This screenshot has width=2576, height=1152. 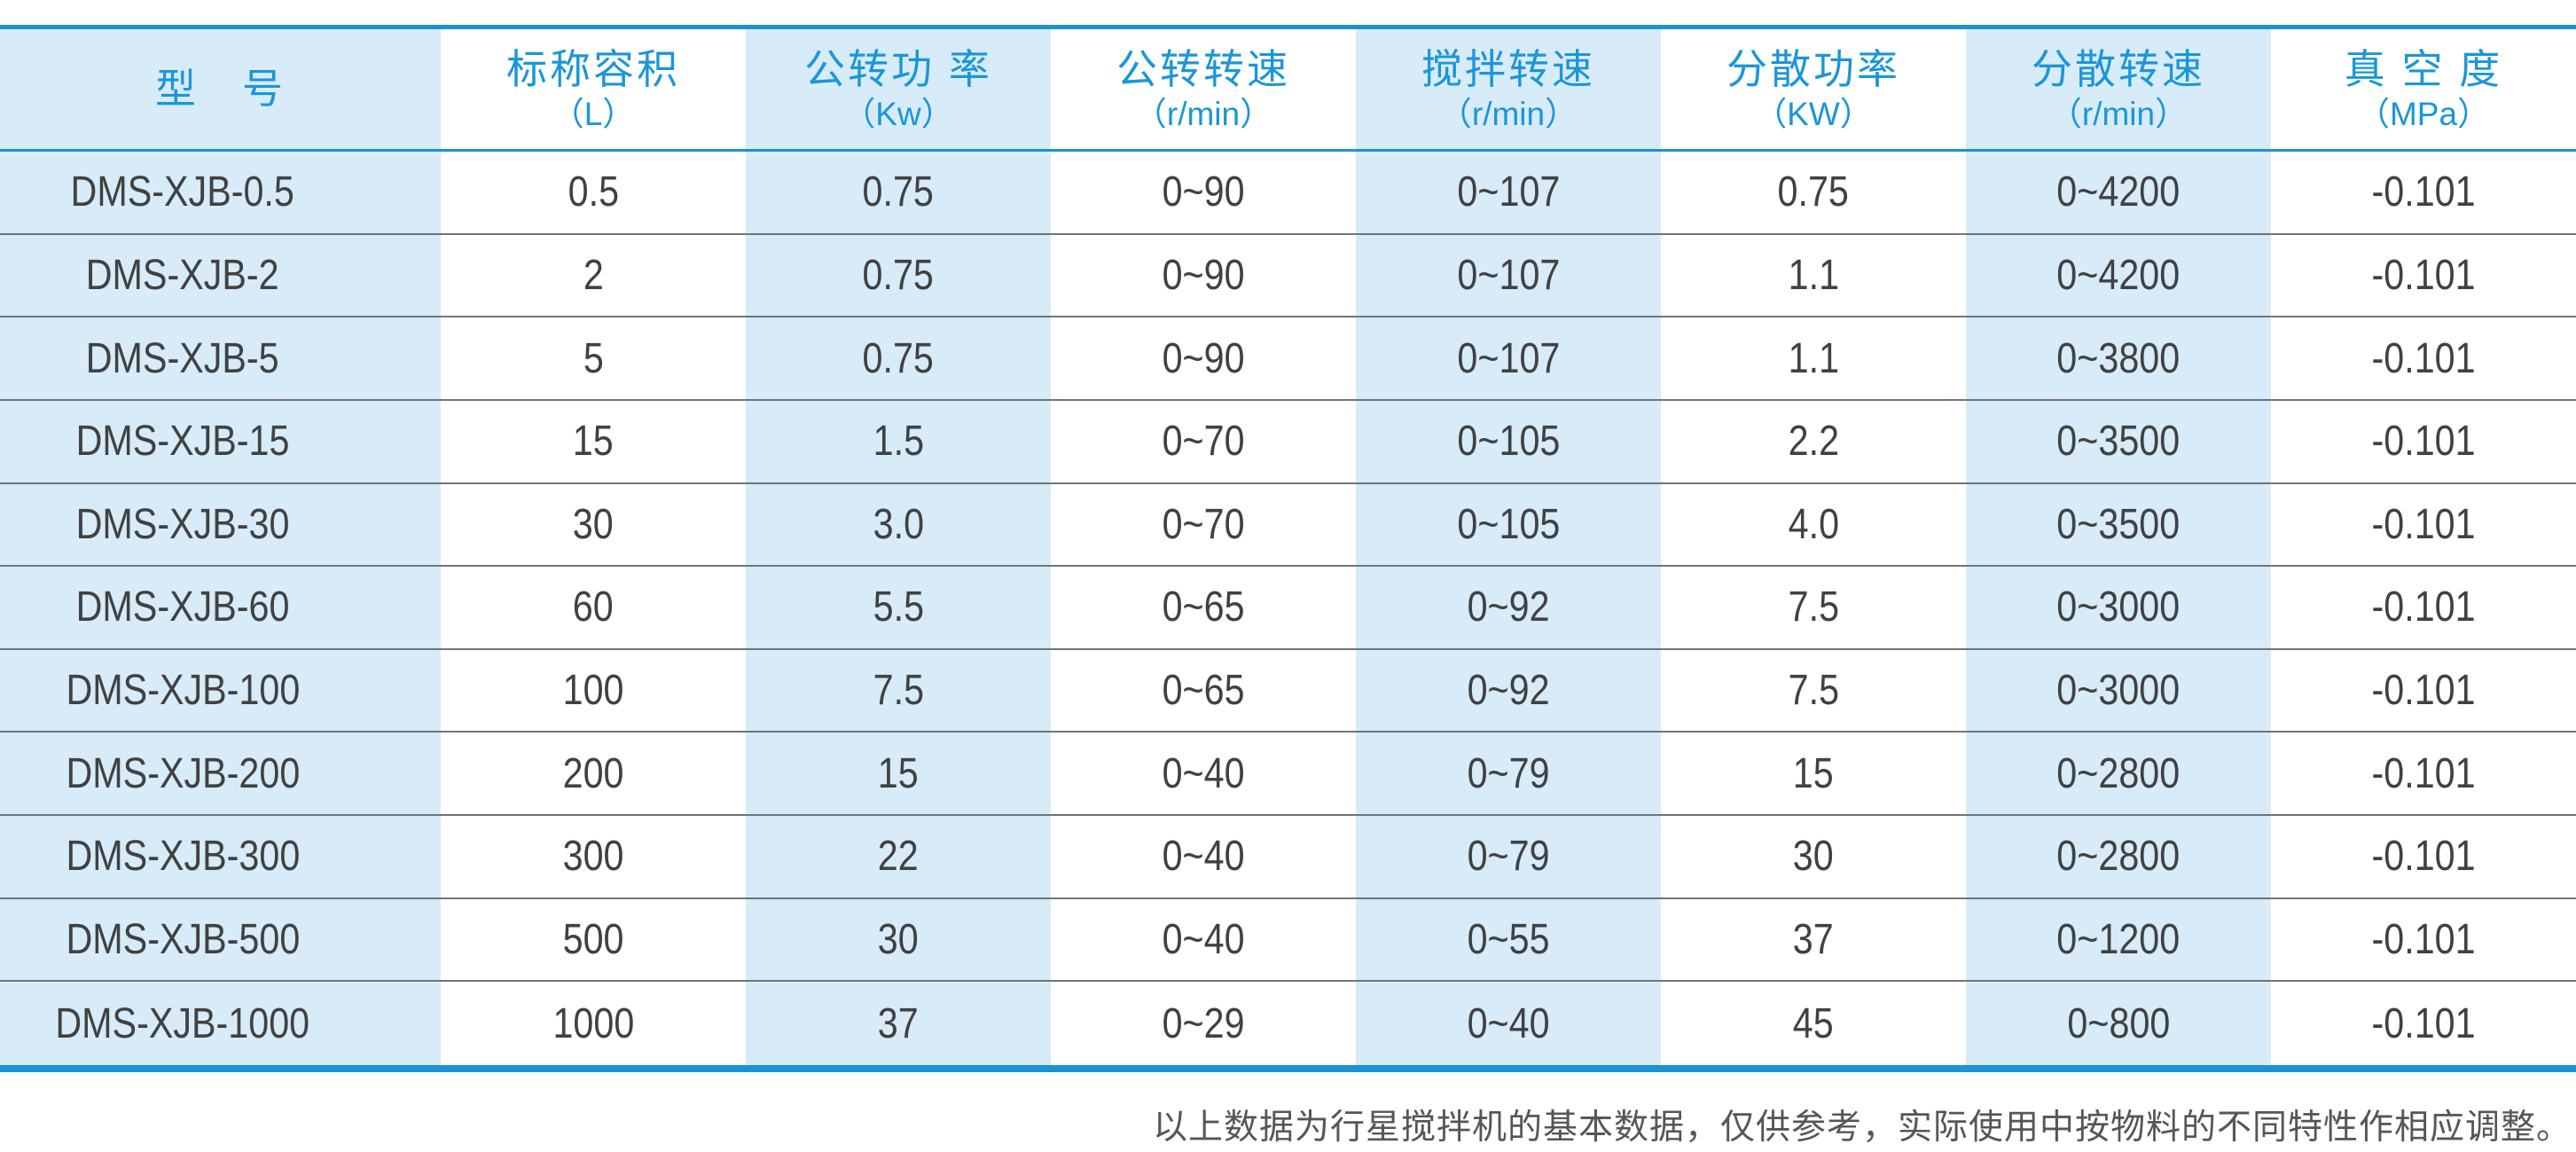 What do you see at coordinates (220, 358) in the screenshot?
I see `model-cell: DMS-XJB-5` at bounding box center [220, 358].